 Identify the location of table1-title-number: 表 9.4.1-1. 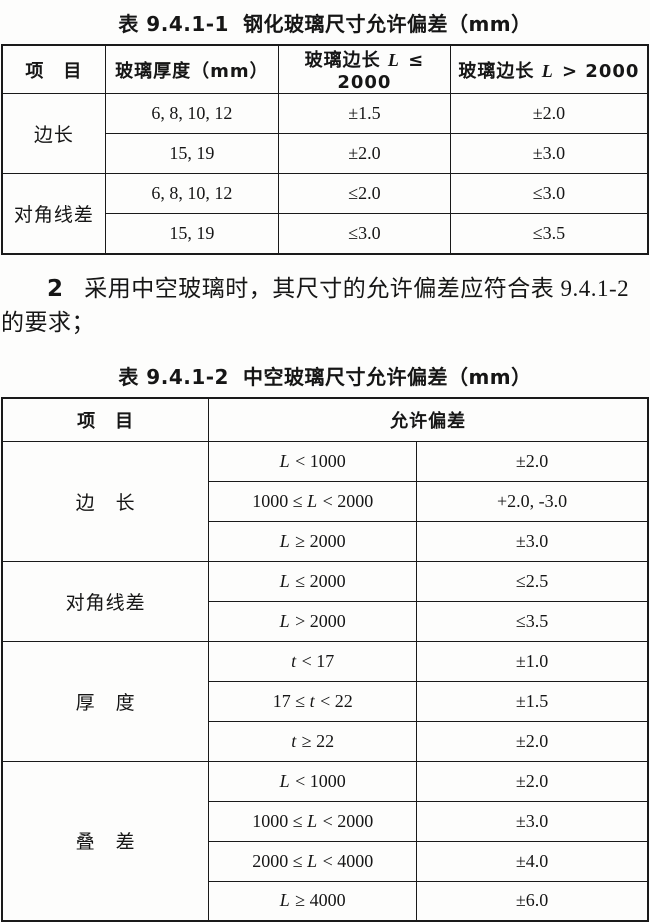
(173, 24).